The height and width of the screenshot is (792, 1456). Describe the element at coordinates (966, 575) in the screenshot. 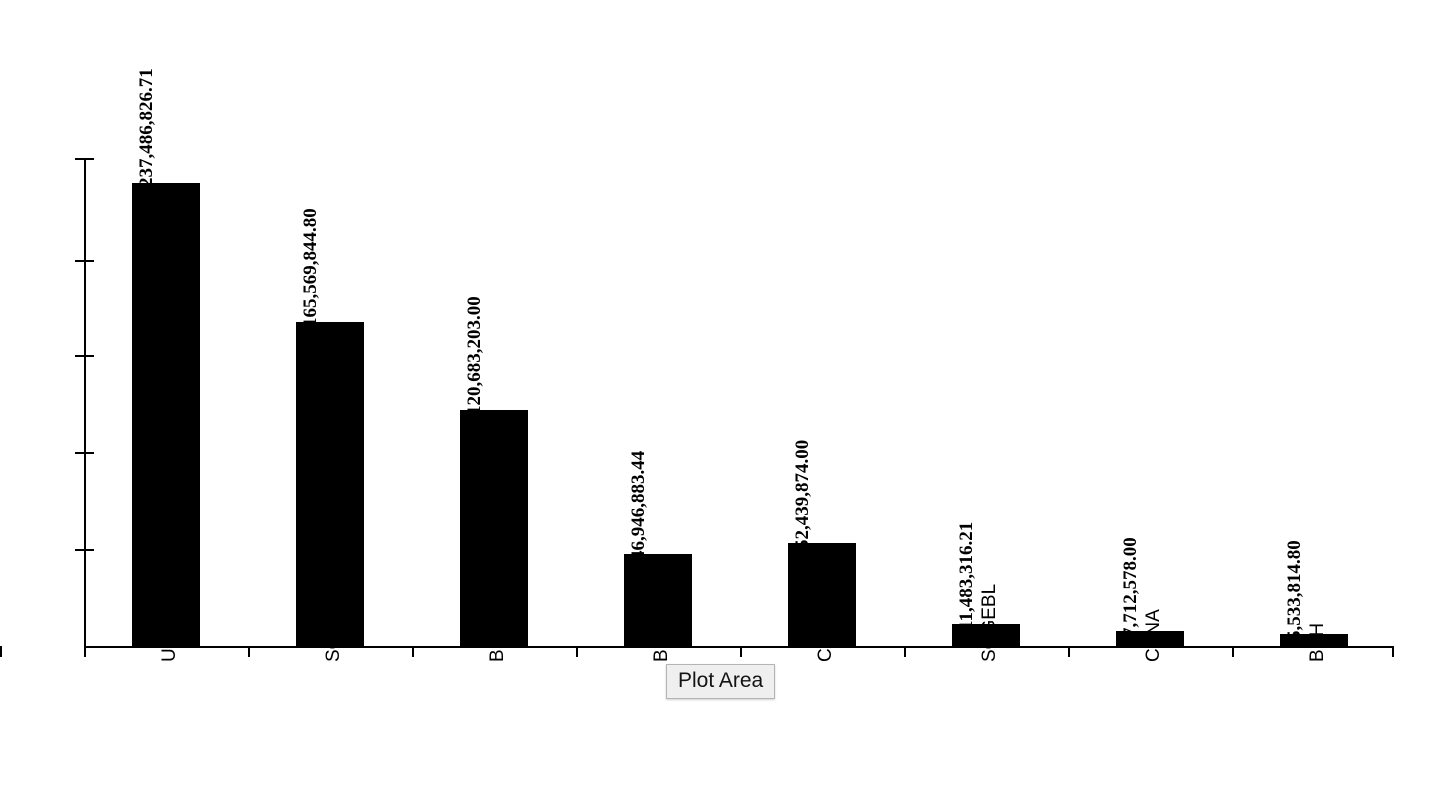

I see `data-label-sogebl: 11,483,316.21` at that location.